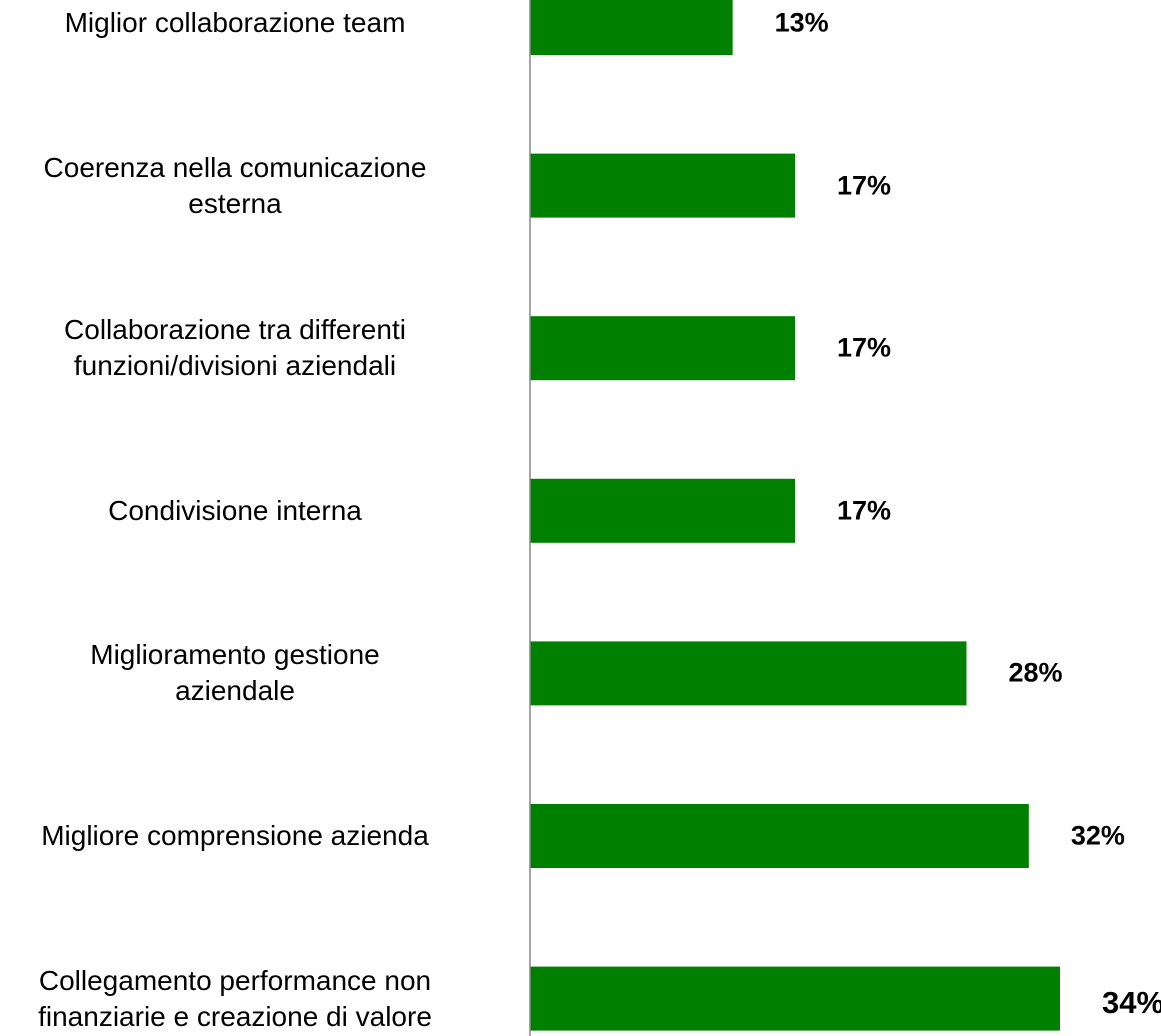 This screenshot has height=1036, width=1161. Describe the element at coordinates (235, 835) in the screenshot. I see `category-label: Migliore comprensione azienda` at that location.